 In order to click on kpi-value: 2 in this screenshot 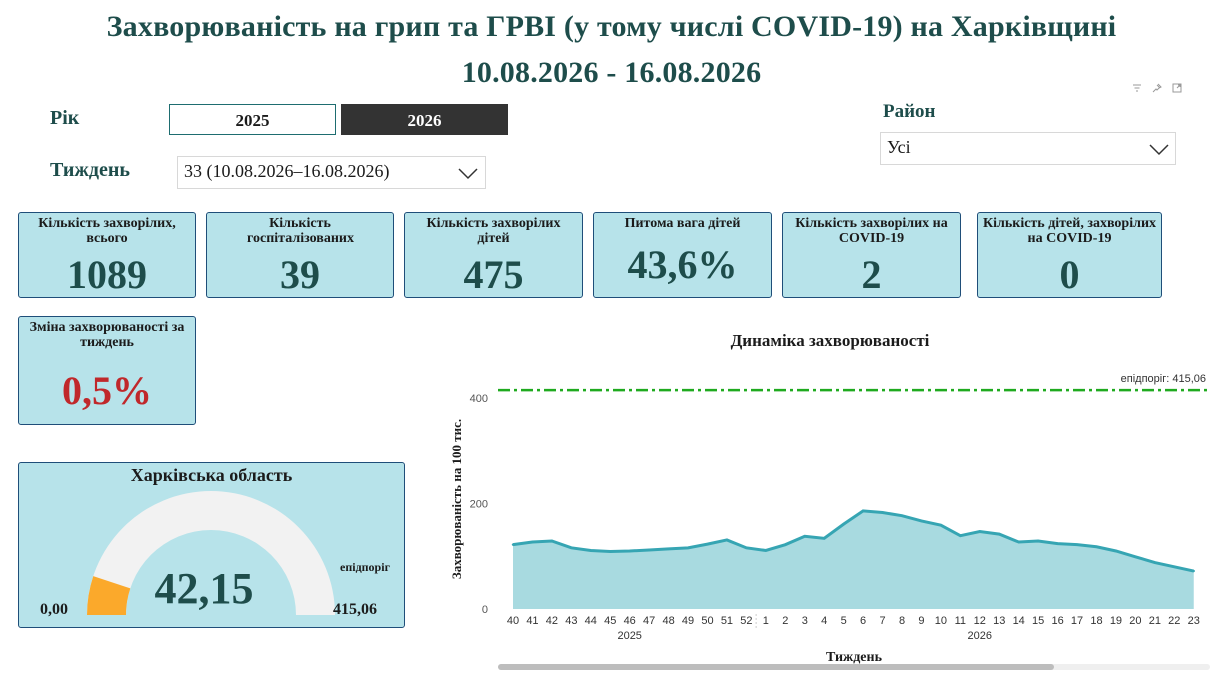, I will do `click(871, 274)`.